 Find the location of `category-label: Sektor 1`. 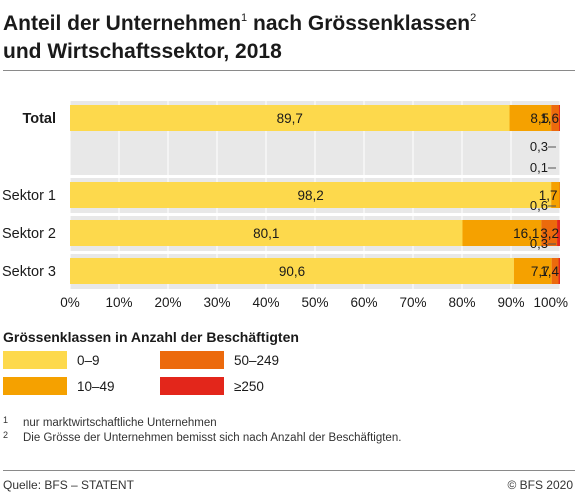

category-label: Sektor 1 is located at coordinates (29, 196).